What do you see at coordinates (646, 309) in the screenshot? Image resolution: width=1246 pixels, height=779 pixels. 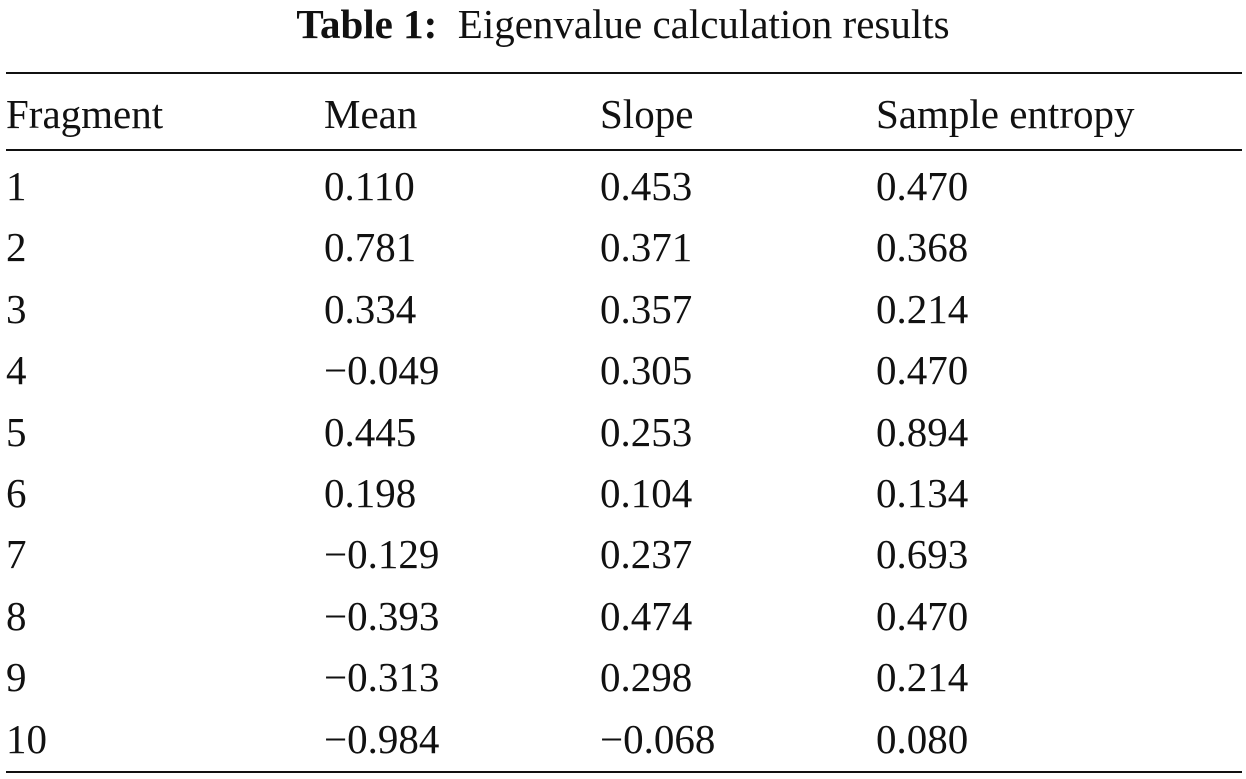 I see `table-cell-slope: 0.357` at bounding box center [646, 309].